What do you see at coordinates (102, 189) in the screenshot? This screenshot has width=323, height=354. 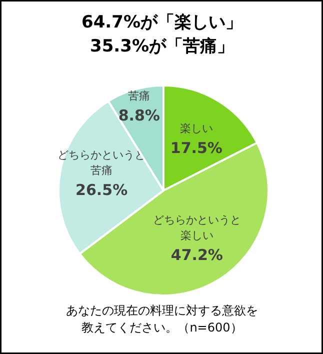 I see `data-label: 26.5%` at bounding box center [102, 189].